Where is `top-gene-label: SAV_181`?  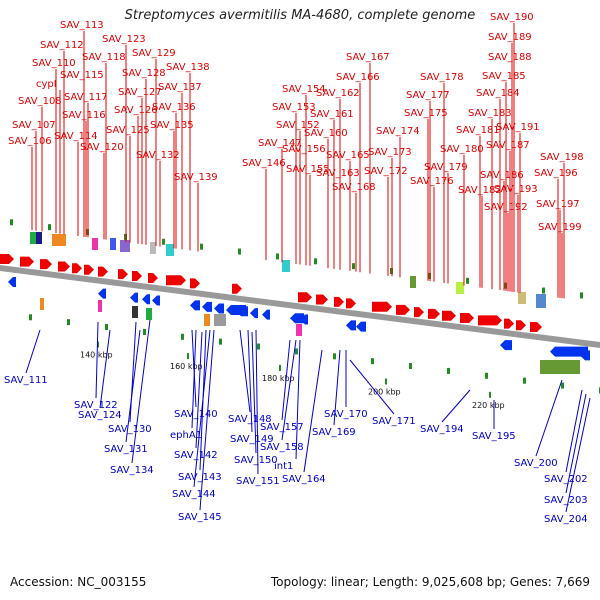 top-gene-label: SAV_181 is located at coordinates (478, 130).